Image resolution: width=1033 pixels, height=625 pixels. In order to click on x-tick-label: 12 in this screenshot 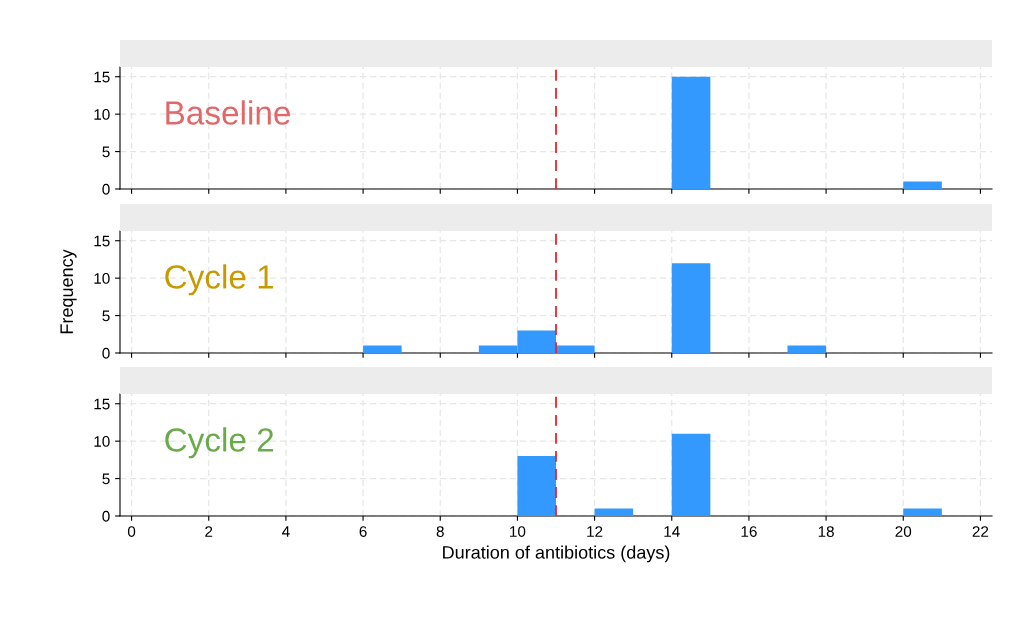, I will do `click(595, 531)`.